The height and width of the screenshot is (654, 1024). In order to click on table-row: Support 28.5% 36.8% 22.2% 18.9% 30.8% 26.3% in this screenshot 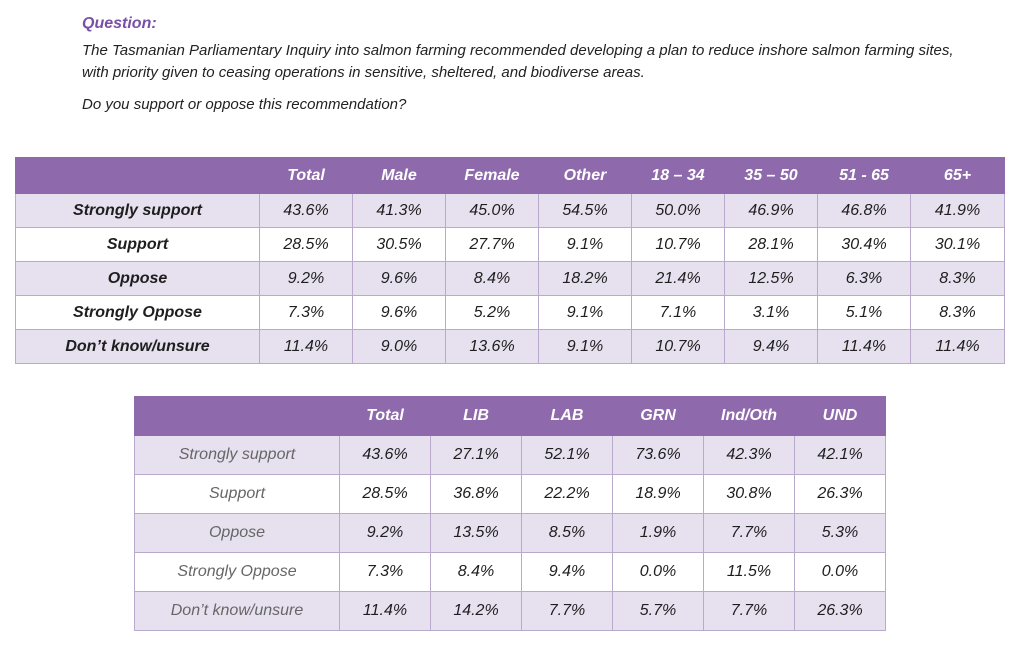, I will do `click(510, 494)`.